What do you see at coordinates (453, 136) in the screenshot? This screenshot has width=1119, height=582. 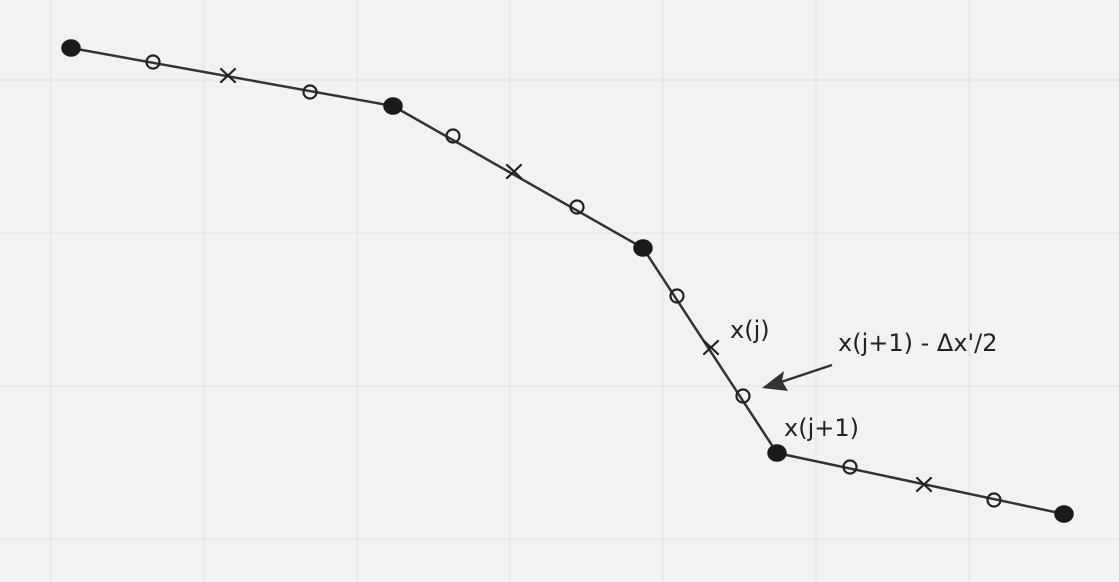 I see `node-open-2a` at bounding box center [453, 136].